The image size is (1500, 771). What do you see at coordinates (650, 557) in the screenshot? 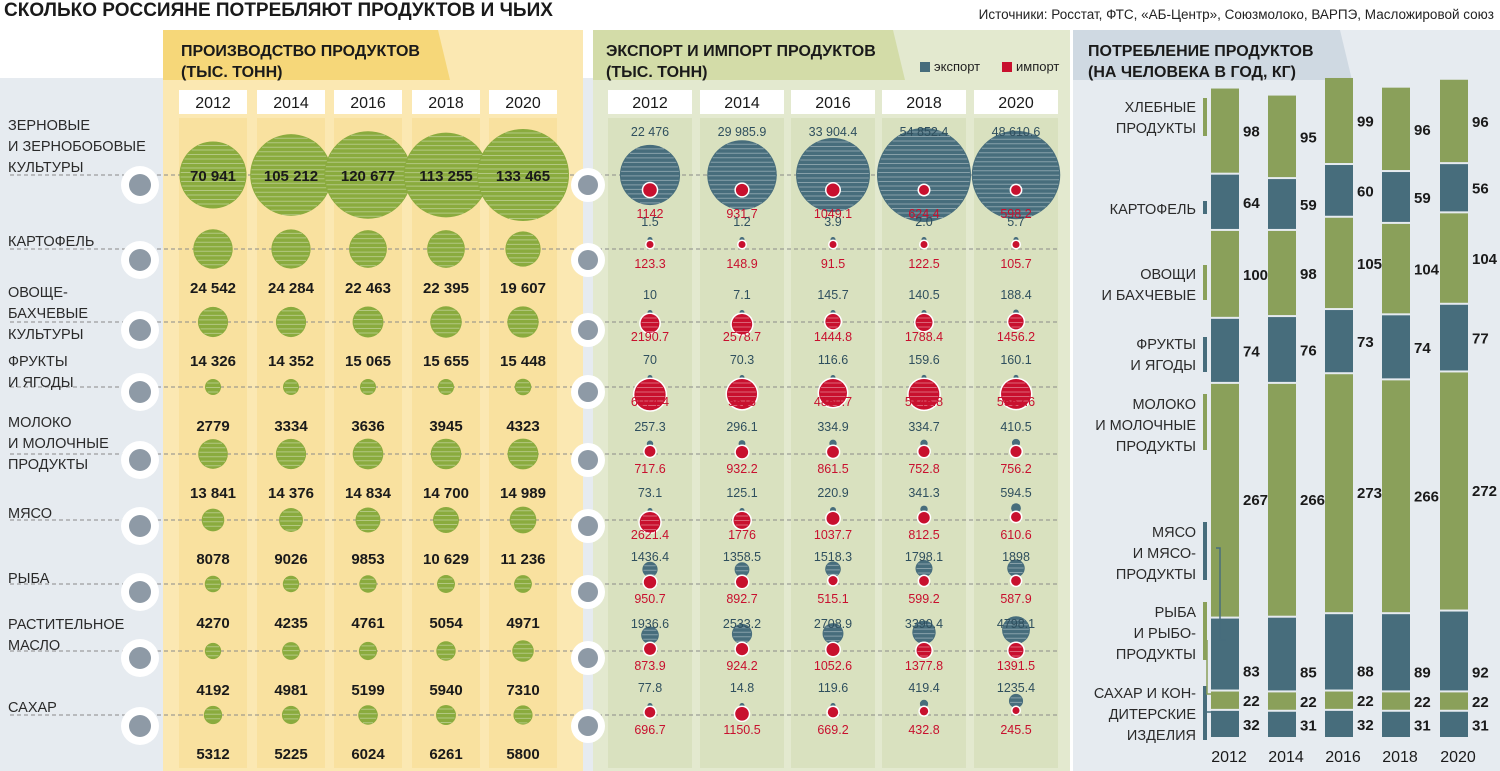
I see `export-value: 1436.4` at bounding box center [650, 557].